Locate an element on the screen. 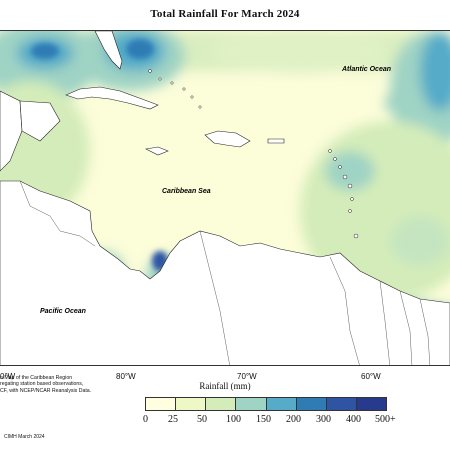  legend-label: 100 is located at coordinates (233, 419).